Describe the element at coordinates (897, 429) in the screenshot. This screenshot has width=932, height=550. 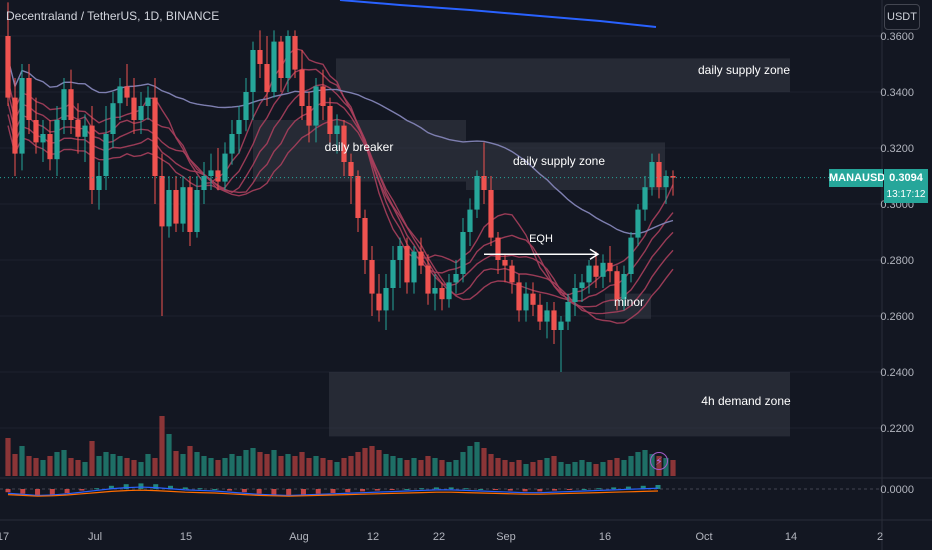
I see `price-tick-label: 0.2200` at that location.